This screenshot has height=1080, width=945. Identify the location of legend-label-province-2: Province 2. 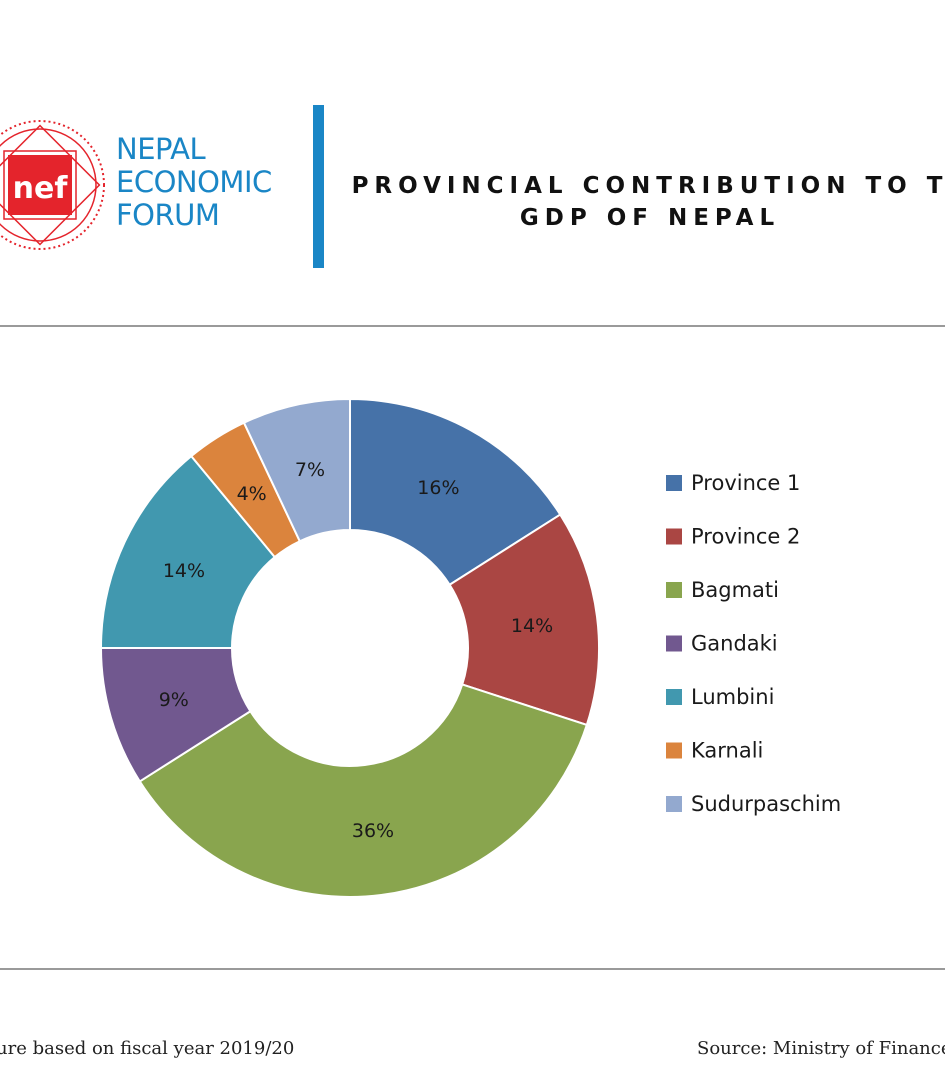
(745, 537).